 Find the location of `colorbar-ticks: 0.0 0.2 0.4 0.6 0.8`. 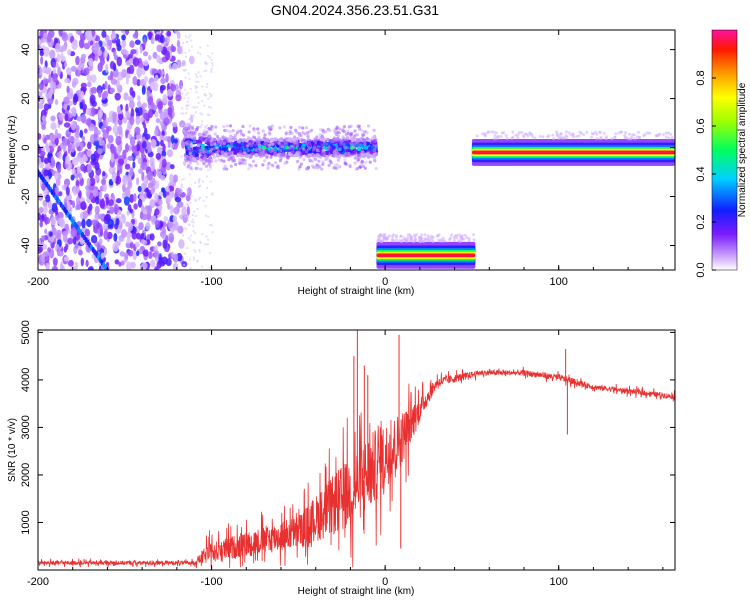

colorbar-ticks: 0.0 0.2 0.4 0.6 0.8 is located at coordinates (705, 174).